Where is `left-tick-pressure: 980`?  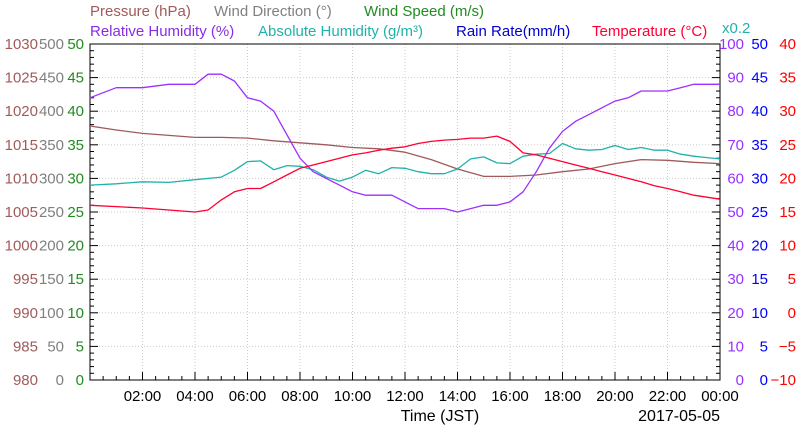
left-tick-pressure: 980 is located at coordinates (25, 380).